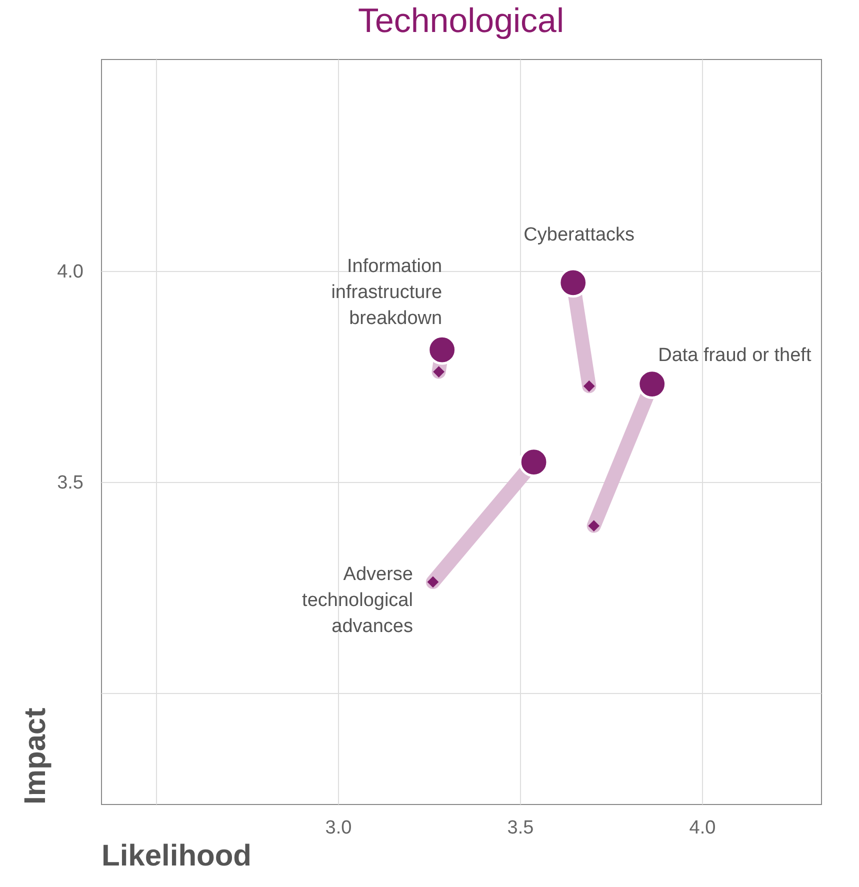 This screenshot has height=887, width=859. What do you see at coordinates (338, 828) in the screenshot?
I see `x-tick-label: 3.0` at bounding box center [338, 828].